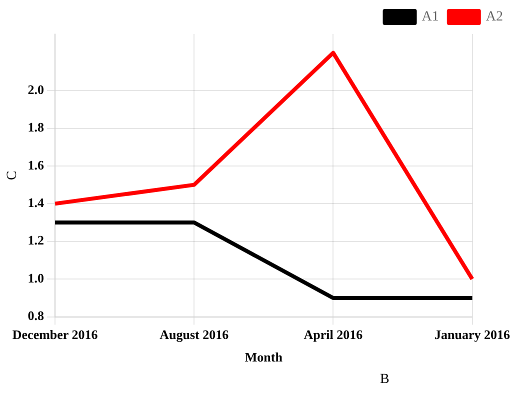 The height and width of the screenshot is (414, 513). I want to click on legend-label: A2, so click(495, 17).